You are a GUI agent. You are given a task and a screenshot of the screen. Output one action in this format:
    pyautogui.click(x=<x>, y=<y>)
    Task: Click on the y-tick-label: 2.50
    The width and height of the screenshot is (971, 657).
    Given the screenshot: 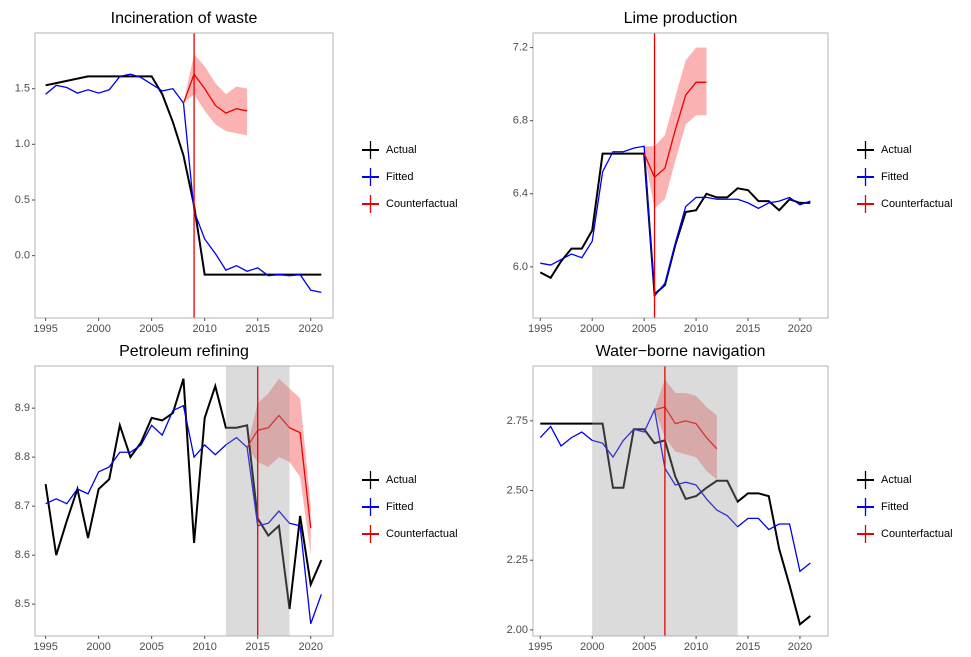 What is the action you would take?
    pyautogui.click(x=517, y=490)
    